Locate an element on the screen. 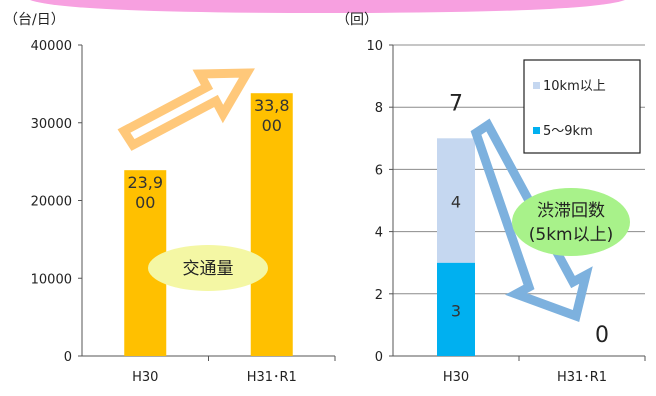  congestion-segment-label: 3 is located at coordinates (456, 310).